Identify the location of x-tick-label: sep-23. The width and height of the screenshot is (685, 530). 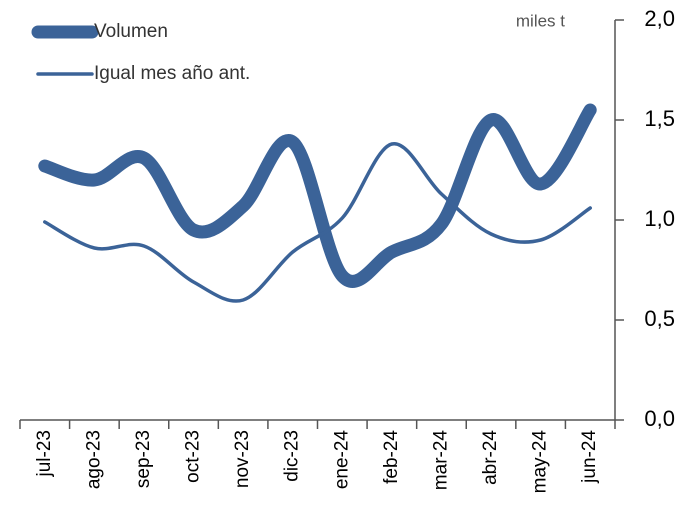
(143, 459).